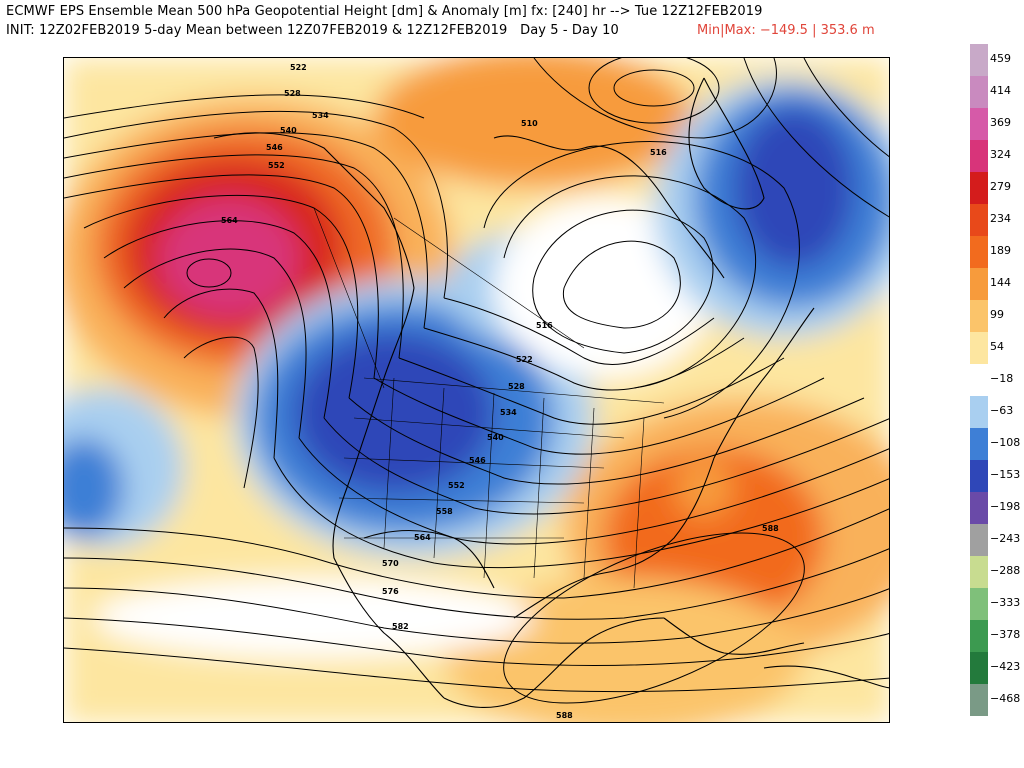  I want to click on colorbar-label: −288, so click(1005, 570).